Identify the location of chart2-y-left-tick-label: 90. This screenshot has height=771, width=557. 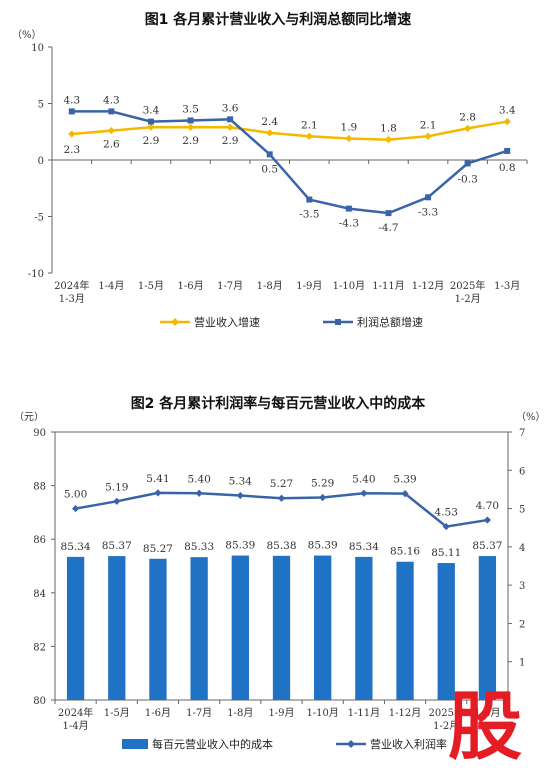
(39, 433).